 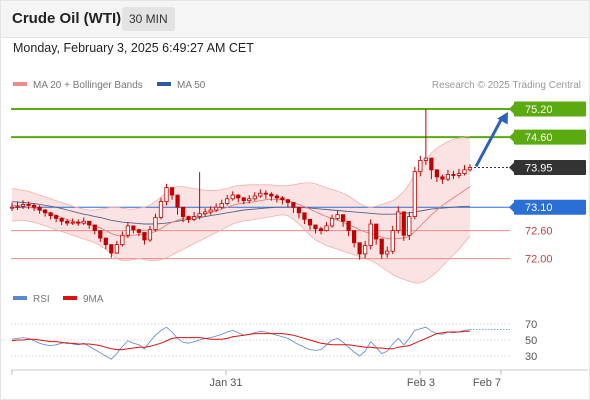 I want to click on level-tag-pointer-73.95, so click(x=511, y=167).